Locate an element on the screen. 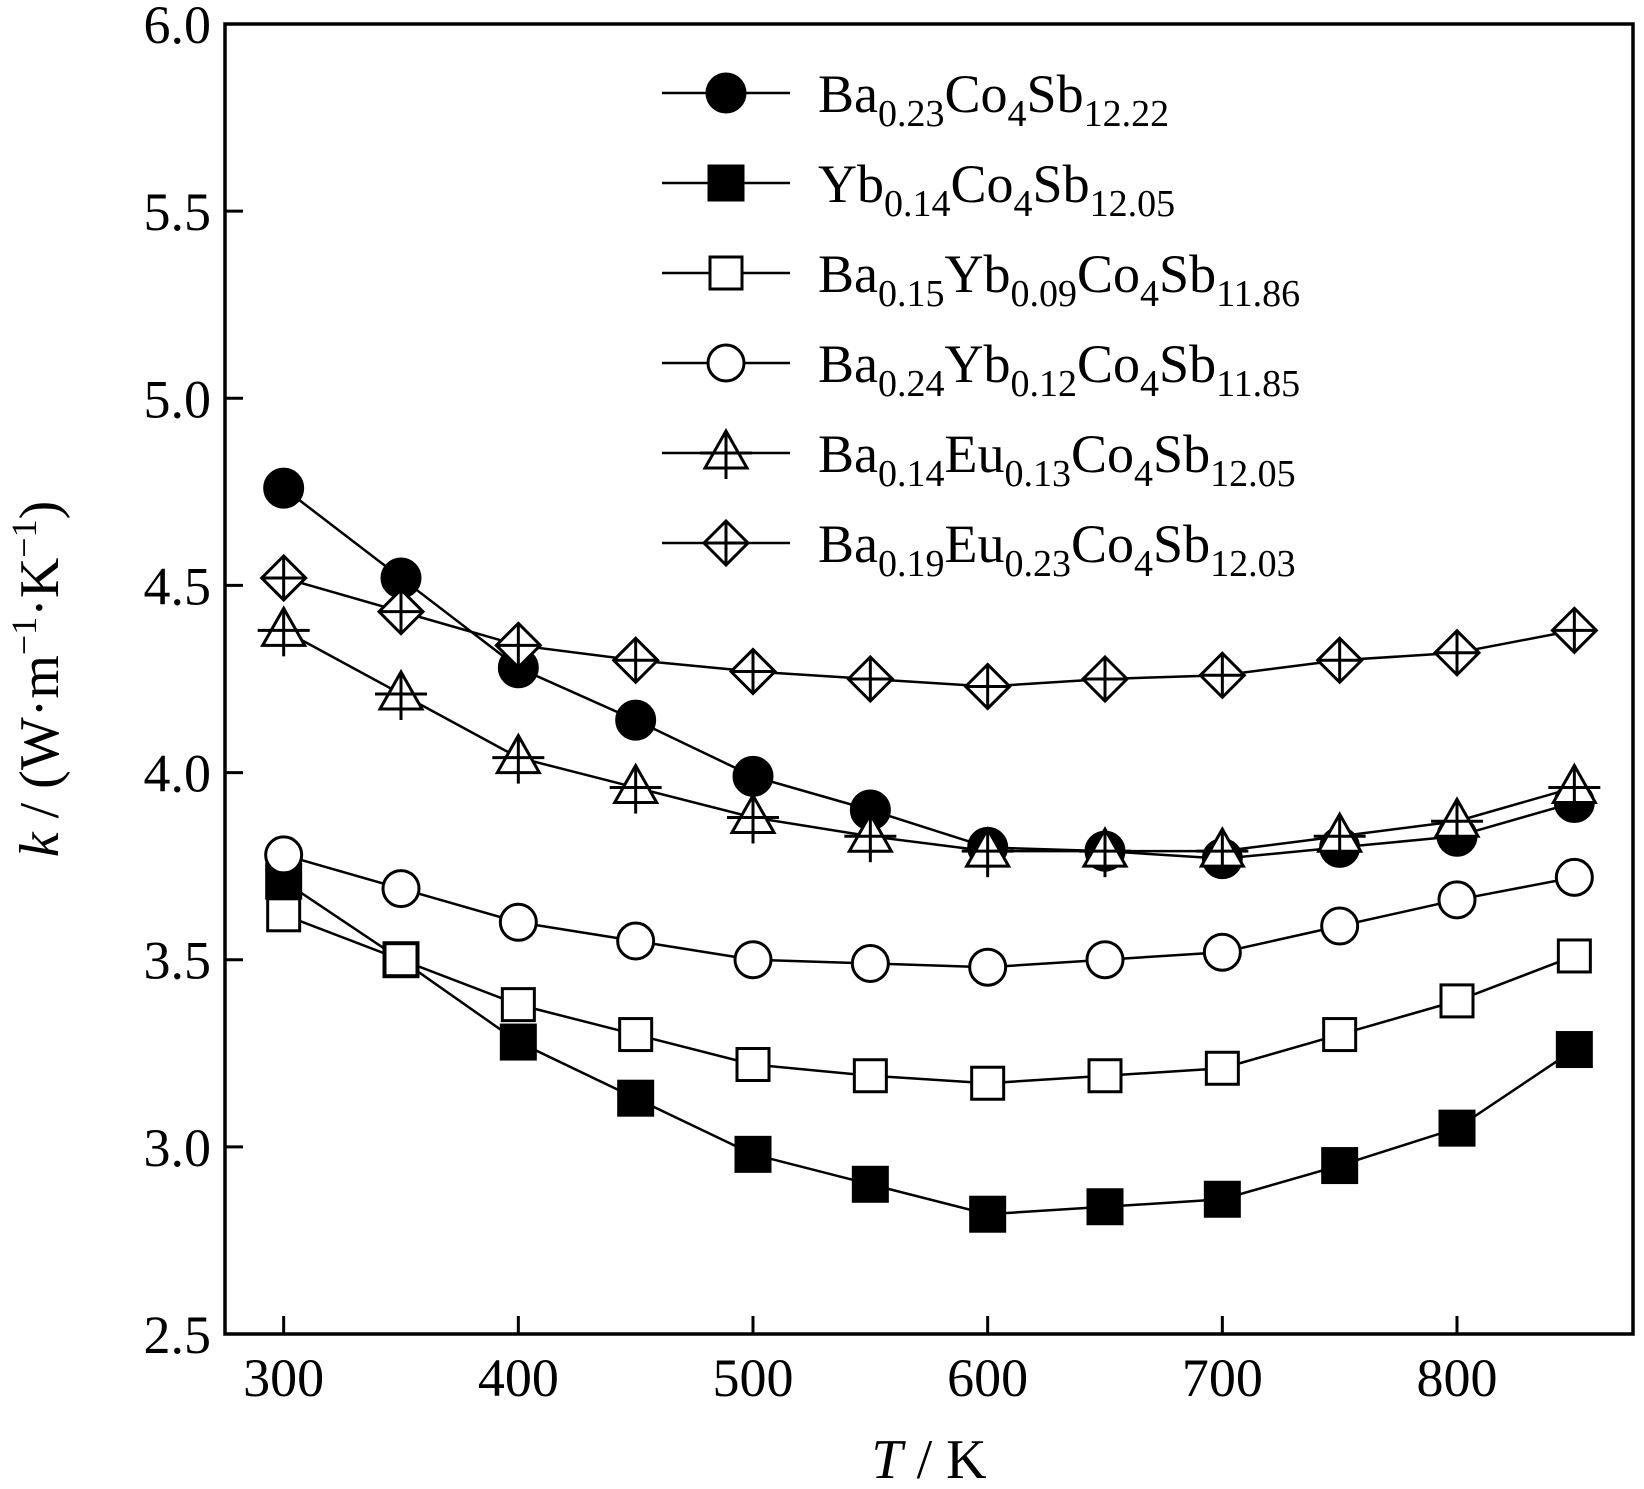 The width and height of the screenshot is (1644, 1489). y-tick-label: 2.5 is located at coordinates (178, 1335).